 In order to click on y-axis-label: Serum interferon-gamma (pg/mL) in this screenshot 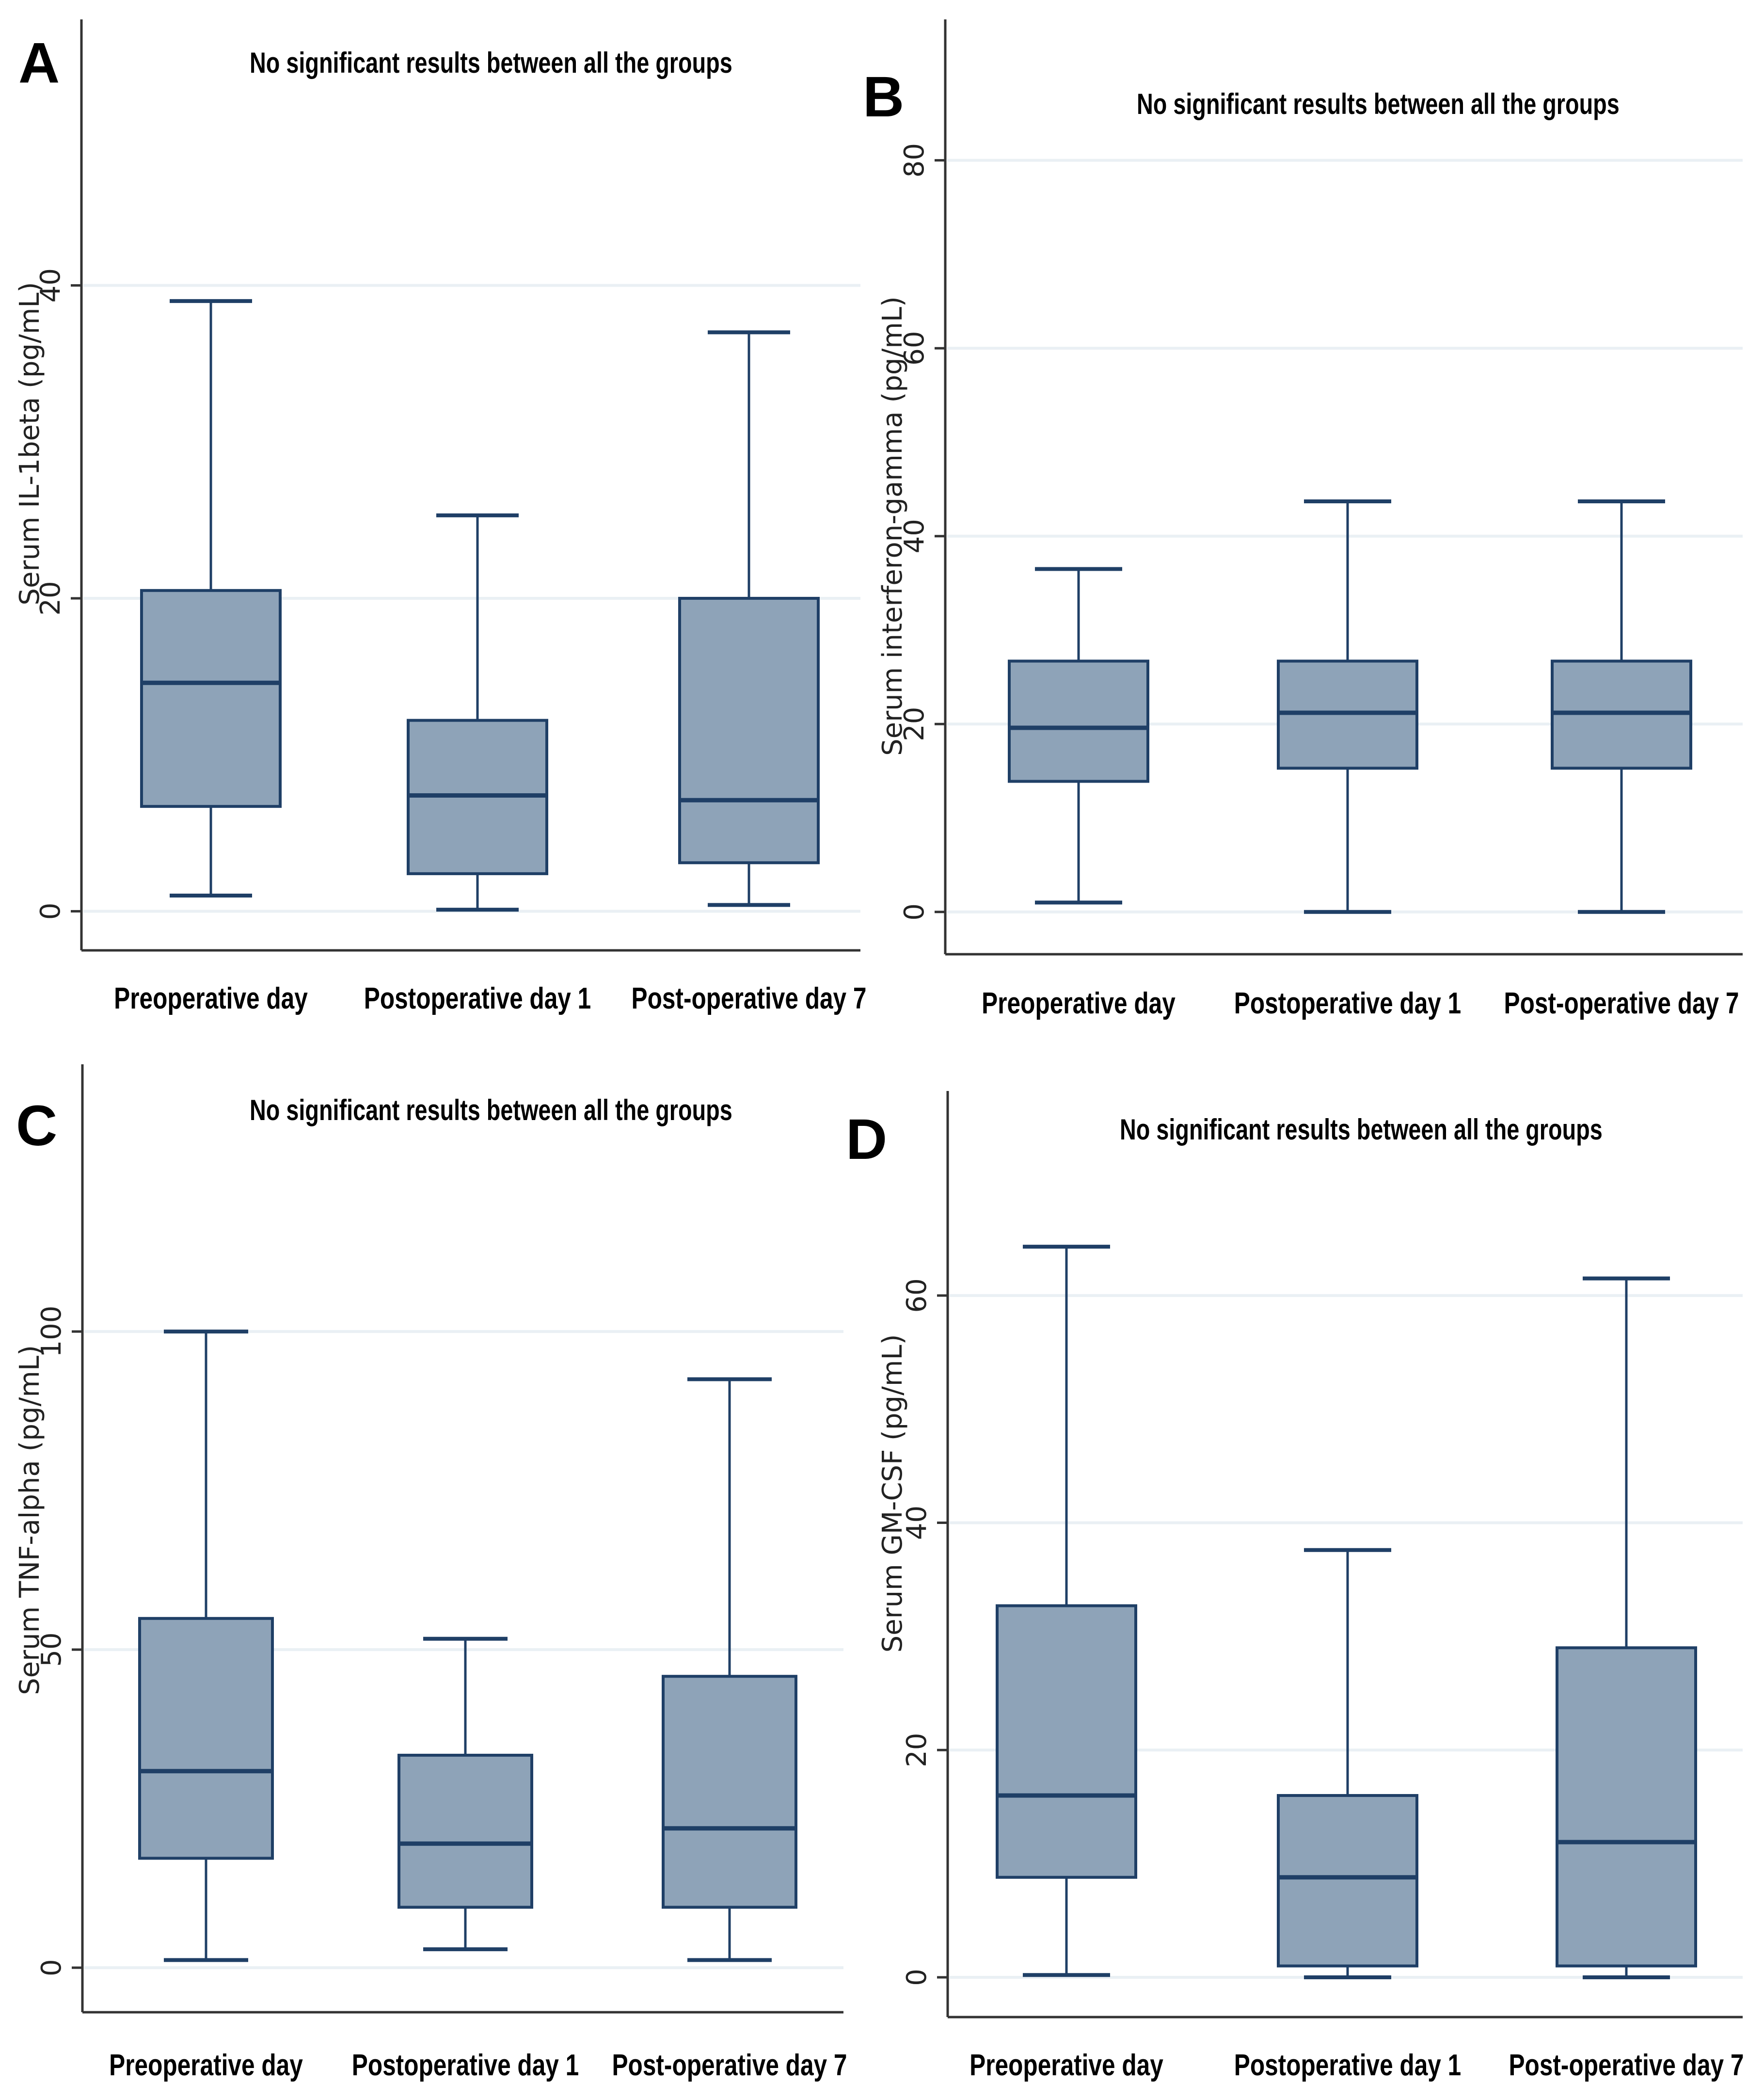, I will do `click(892, 526)`.